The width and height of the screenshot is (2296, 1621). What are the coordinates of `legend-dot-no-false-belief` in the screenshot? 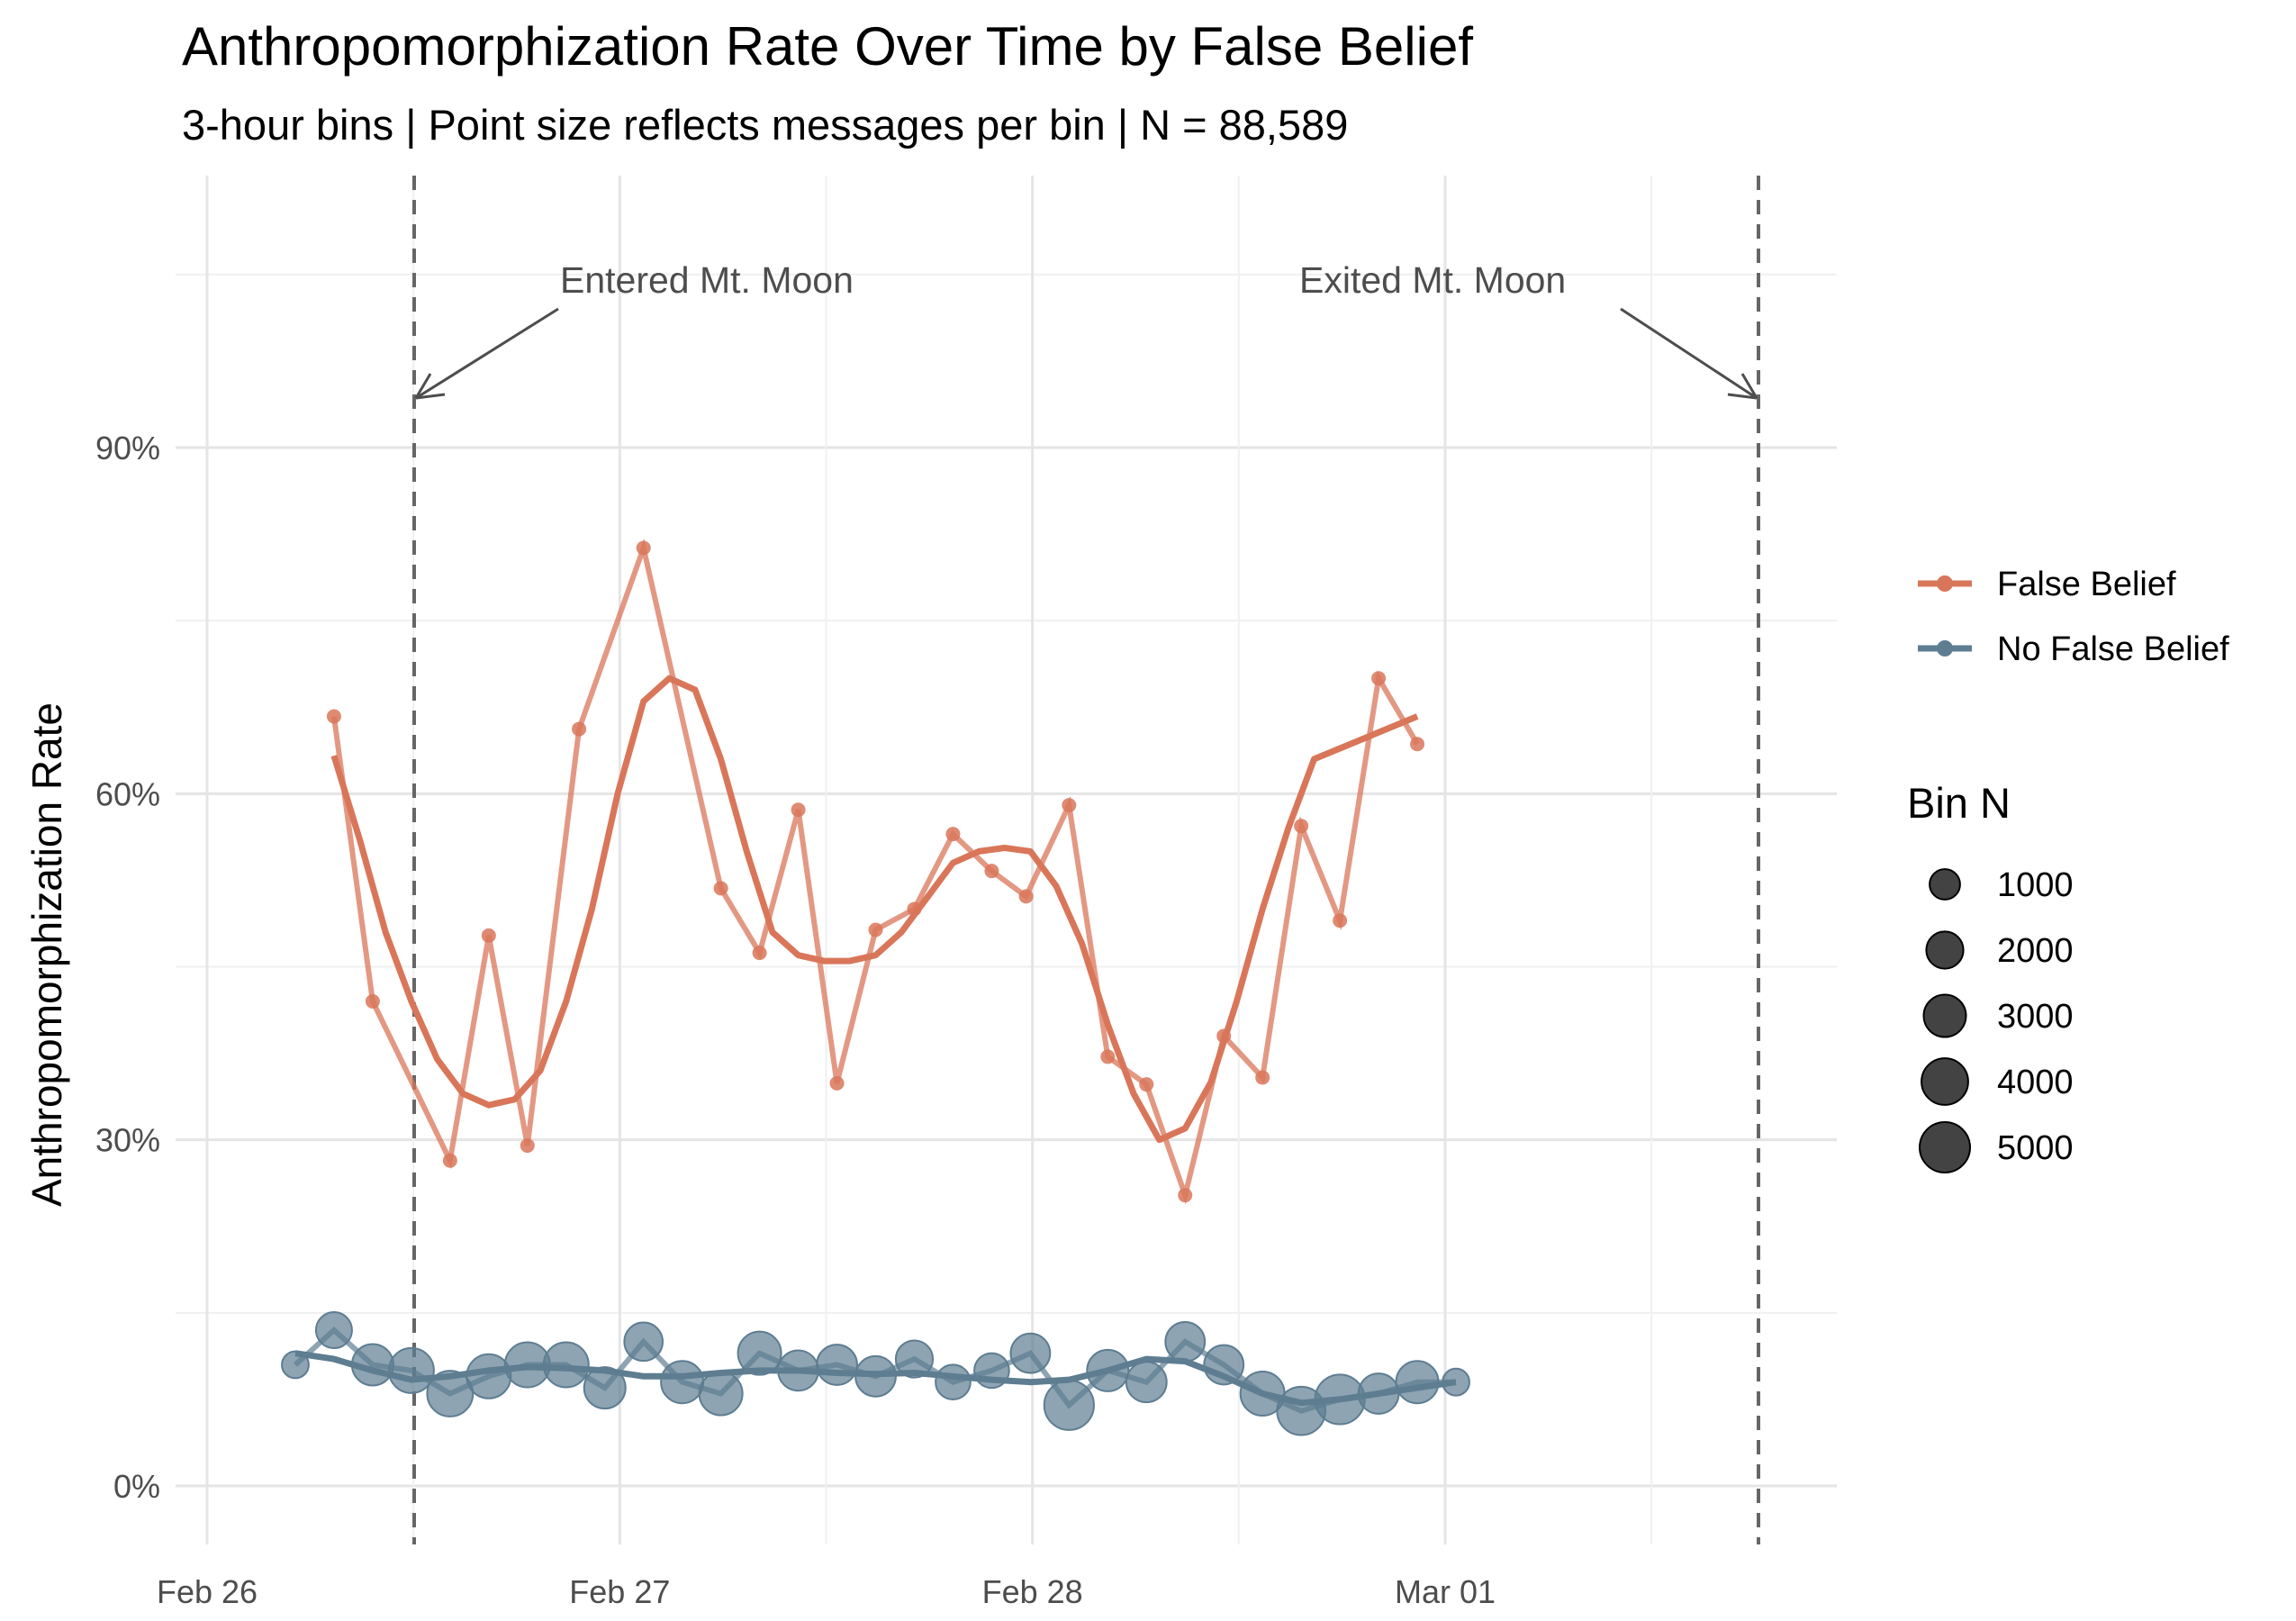 It's located at (1945, 648).